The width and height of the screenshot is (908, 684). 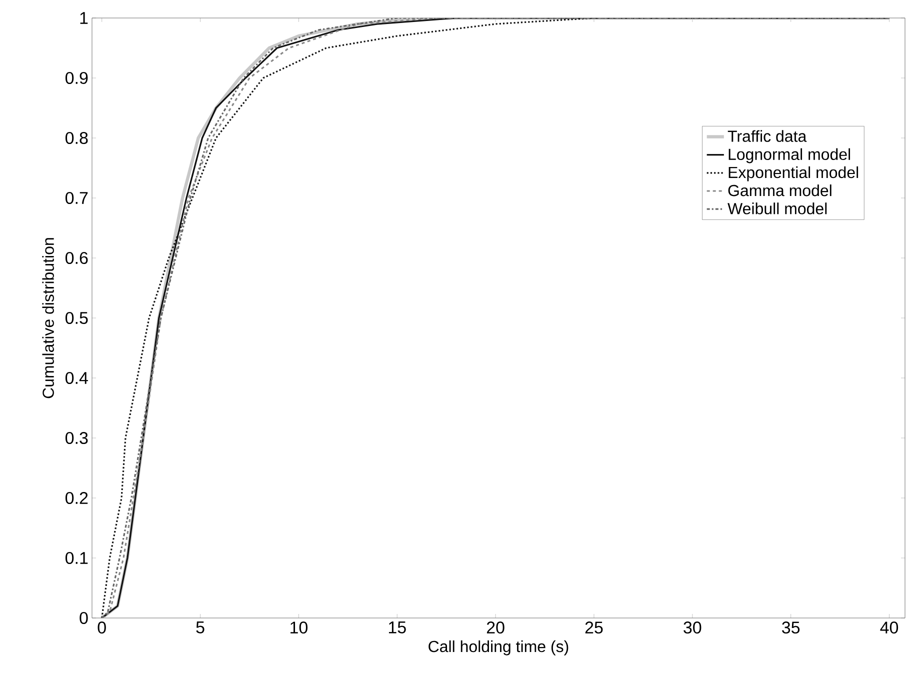 What do you see at coordinates (780, 190) in the screenshot?
I see `legend-label: Gamma model` at bounding box center [780, 190].